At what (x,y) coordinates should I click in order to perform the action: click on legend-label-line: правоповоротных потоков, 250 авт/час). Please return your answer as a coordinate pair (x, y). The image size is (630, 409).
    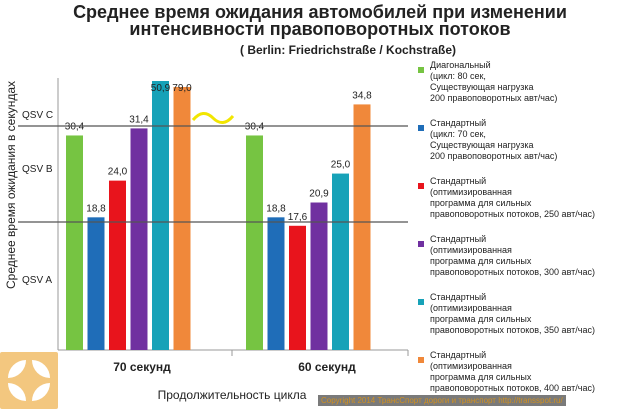
    Looking at the image, I should click on (512, 214).